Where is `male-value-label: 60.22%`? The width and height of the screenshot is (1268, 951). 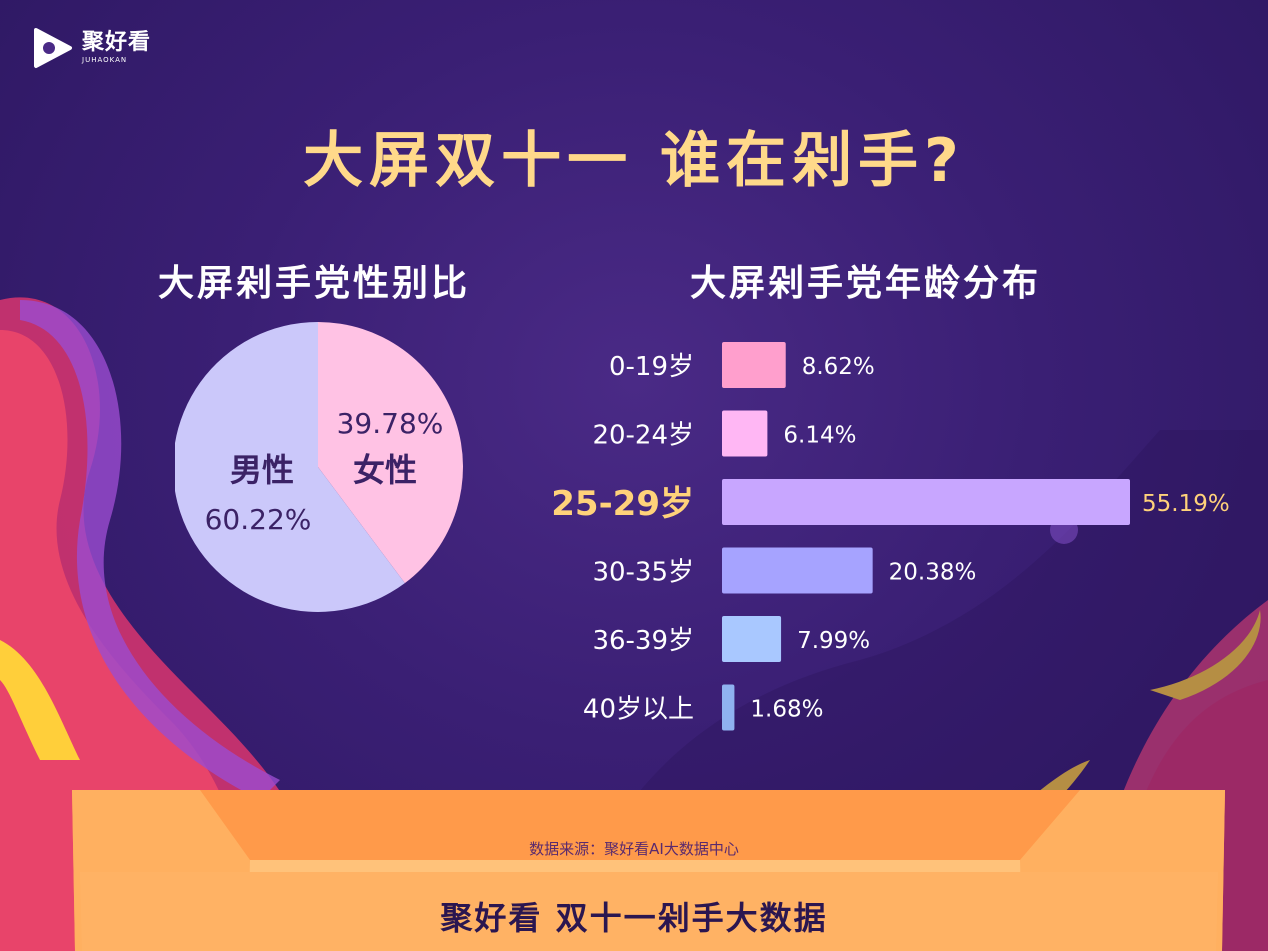
male-value-label: 60.22% is located at coordinates (258, 519).